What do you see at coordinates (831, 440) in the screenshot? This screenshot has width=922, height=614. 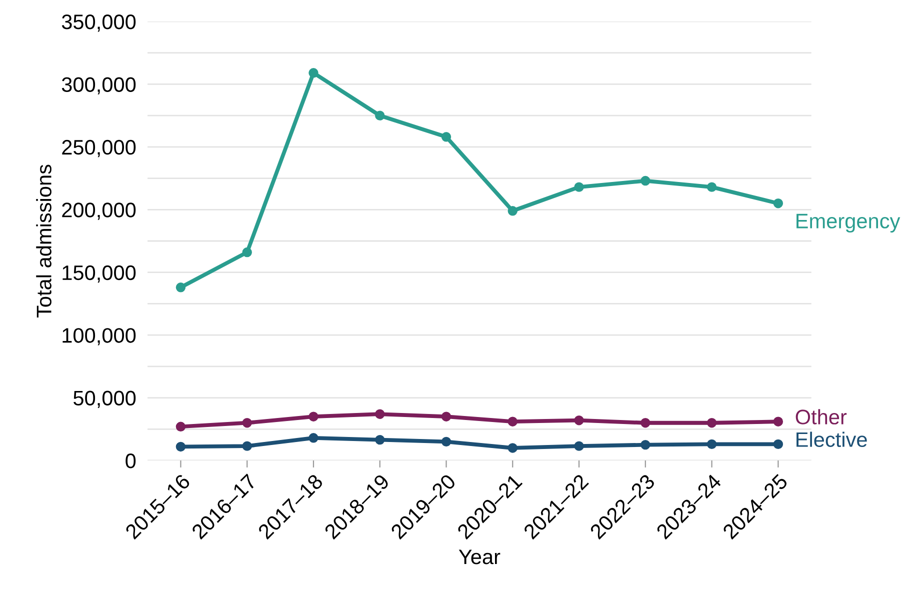 I see `series-label: Elective` at bounding box center [831, 440].